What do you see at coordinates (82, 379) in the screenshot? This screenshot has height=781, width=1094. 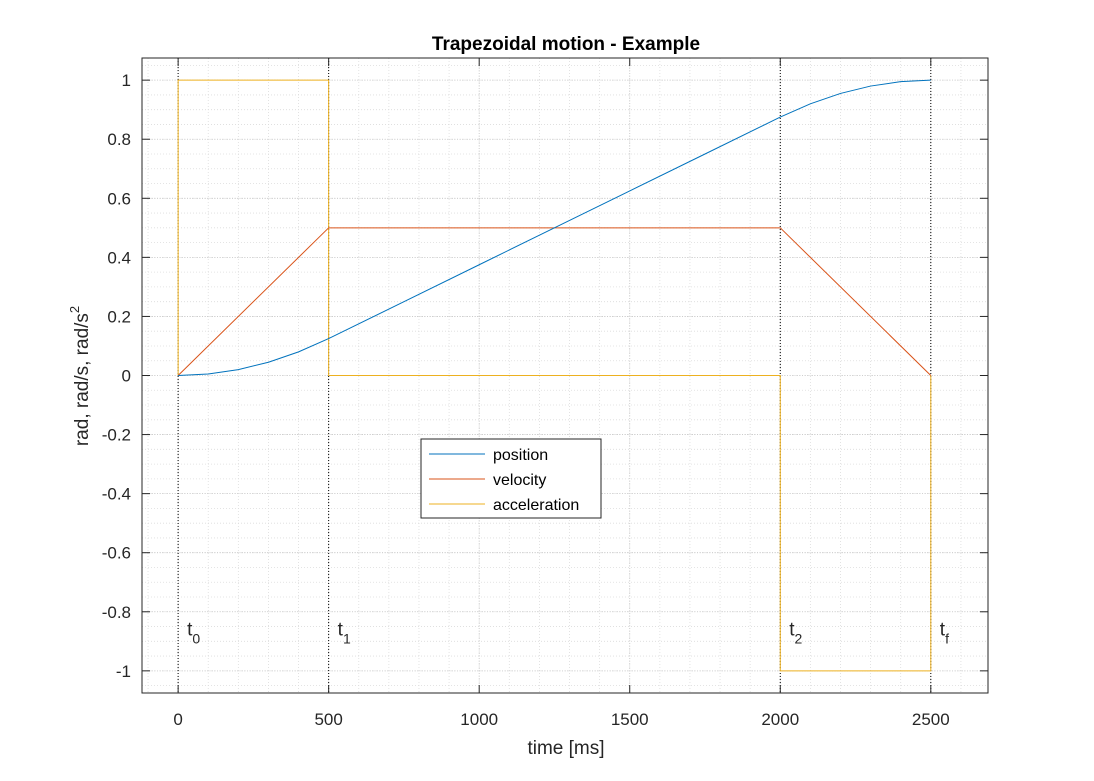 I see `y-axis-label-base: rad, rad/s, rad/s` at bounding box center [82, 379].